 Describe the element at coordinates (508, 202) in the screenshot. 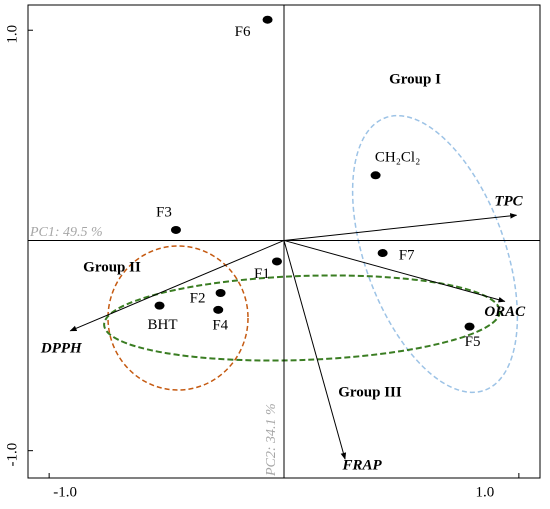

I see `vector-label: TPC` at that location.